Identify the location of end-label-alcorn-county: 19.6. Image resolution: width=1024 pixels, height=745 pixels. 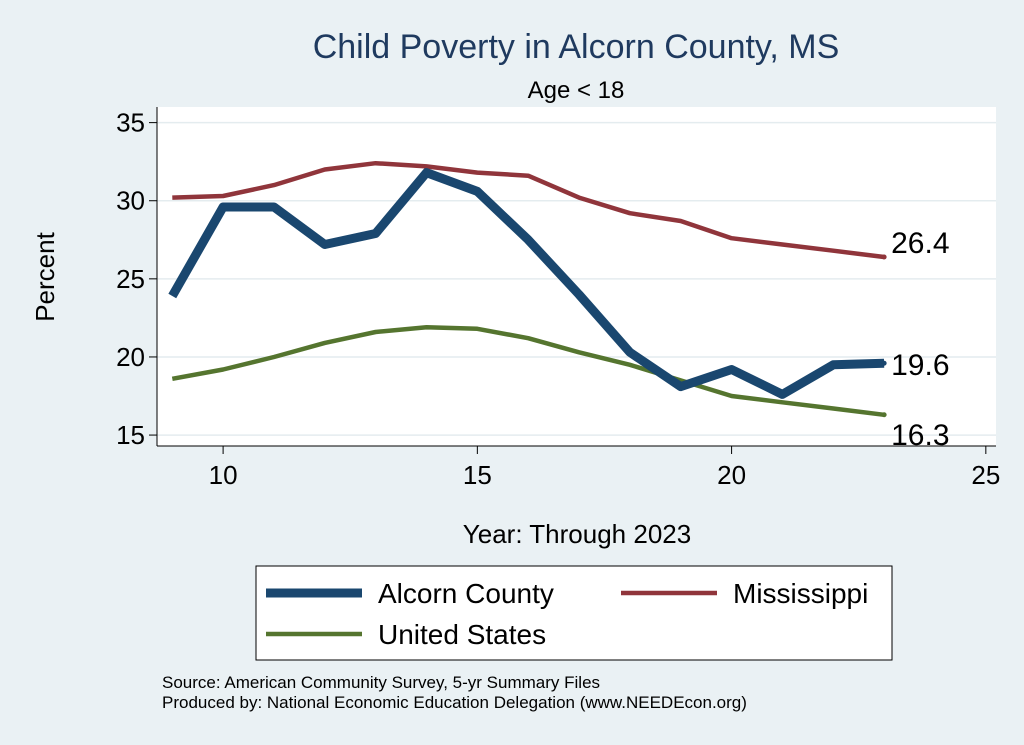
(920, 365).